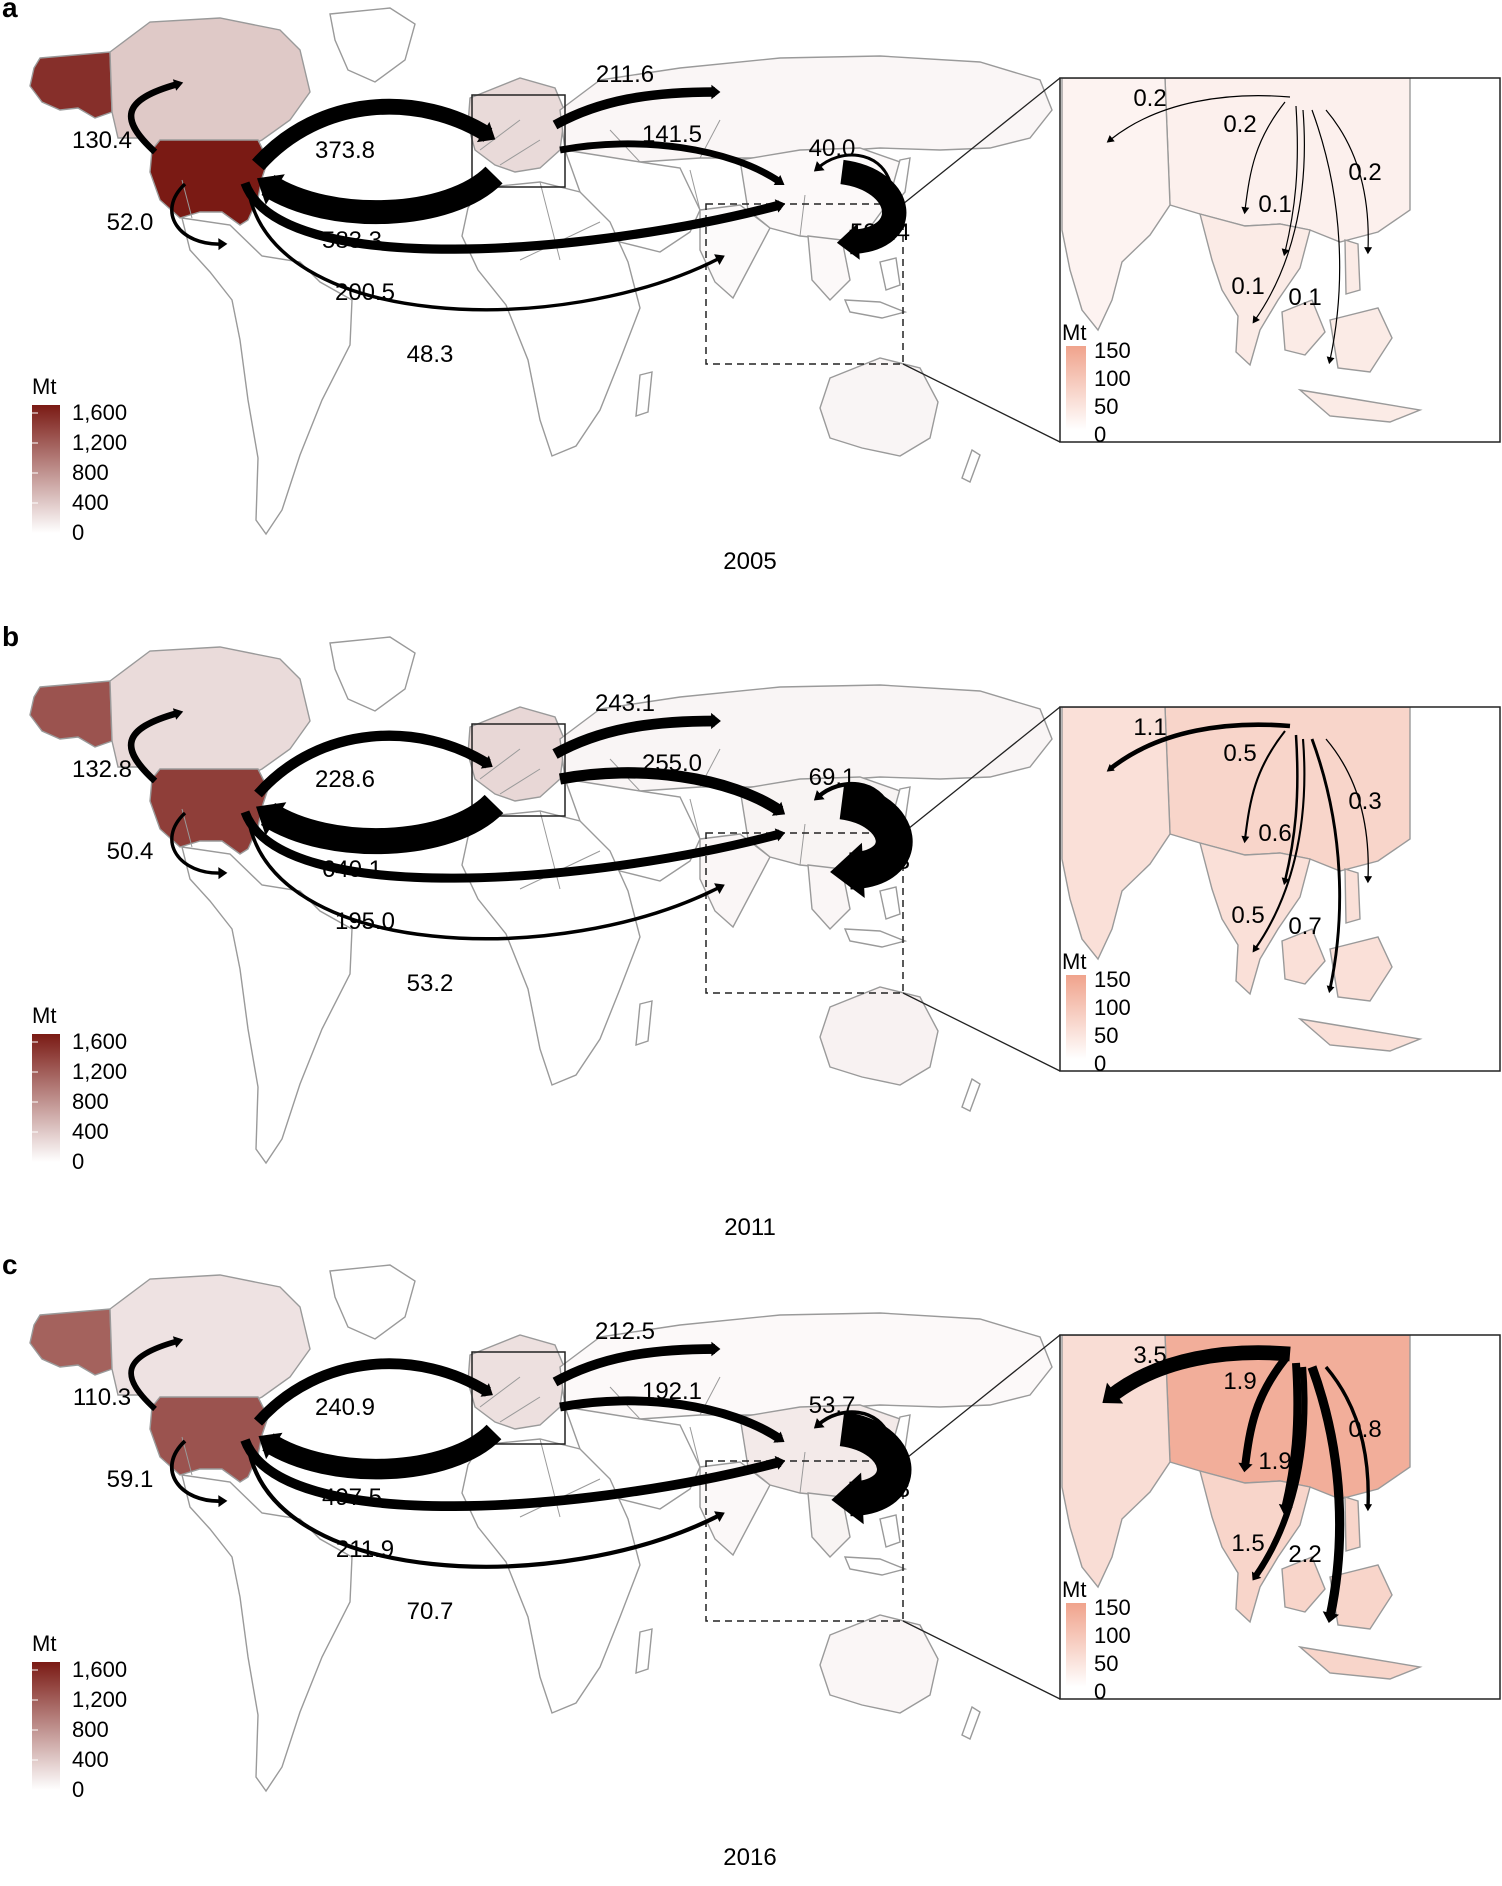 This screenshot has height=1886, width=1502. I want to click on legend-tick: 1,200, so click(99, 442).